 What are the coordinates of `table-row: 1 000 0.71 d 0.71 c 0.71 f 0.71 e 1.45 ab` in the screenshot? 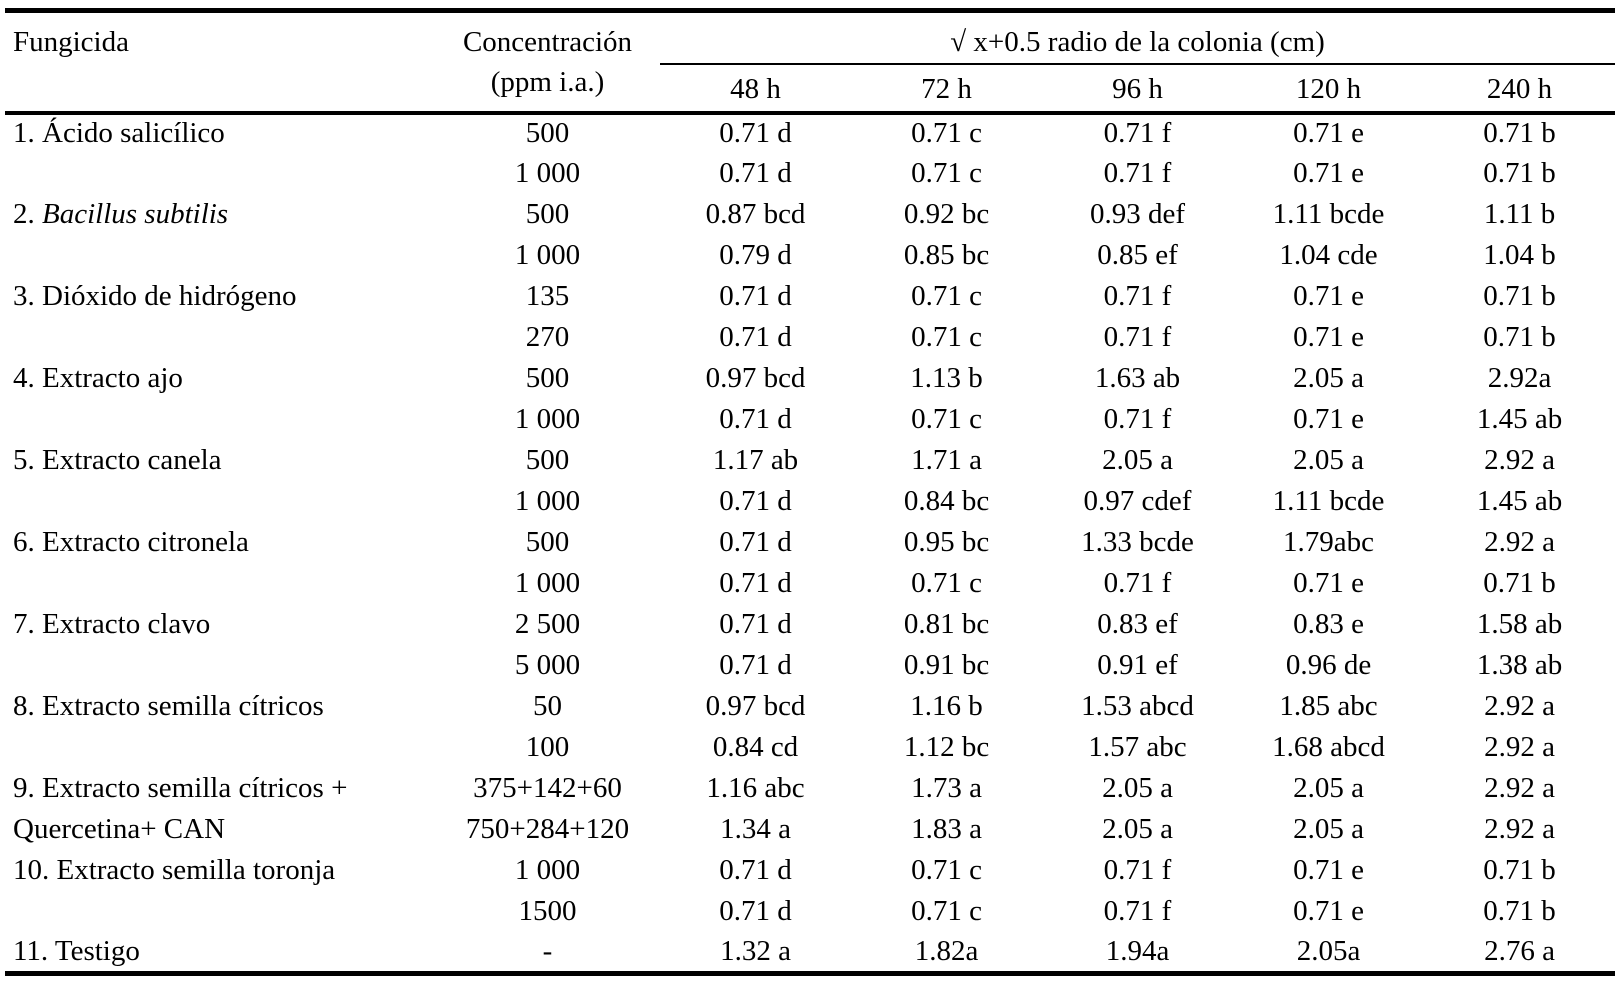 It's located at (810, 420).